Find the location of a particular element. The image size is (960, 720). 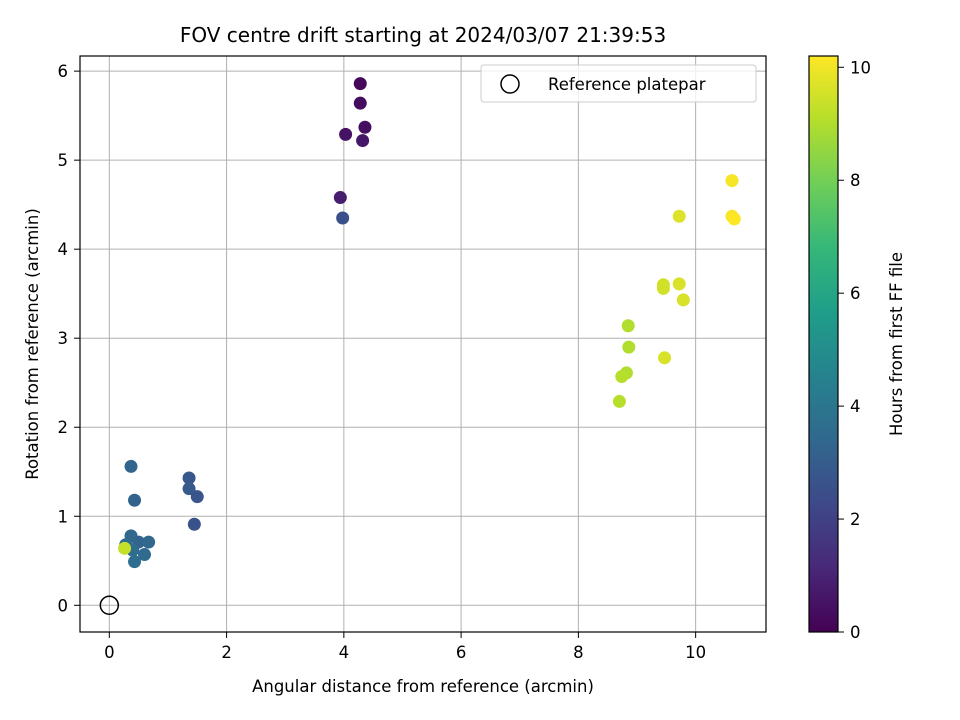

colorbar-tick-label: 10 is located at coordinates (860, 67).